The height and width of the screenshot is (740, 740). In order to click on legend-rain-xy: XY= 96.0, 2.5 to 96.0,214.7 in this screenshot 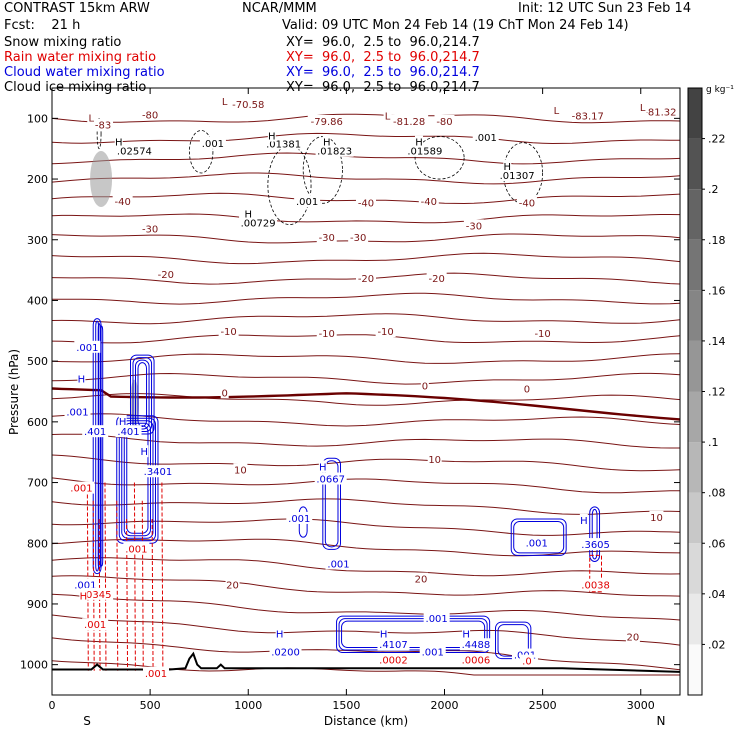, I will do `click(383, 57)`.